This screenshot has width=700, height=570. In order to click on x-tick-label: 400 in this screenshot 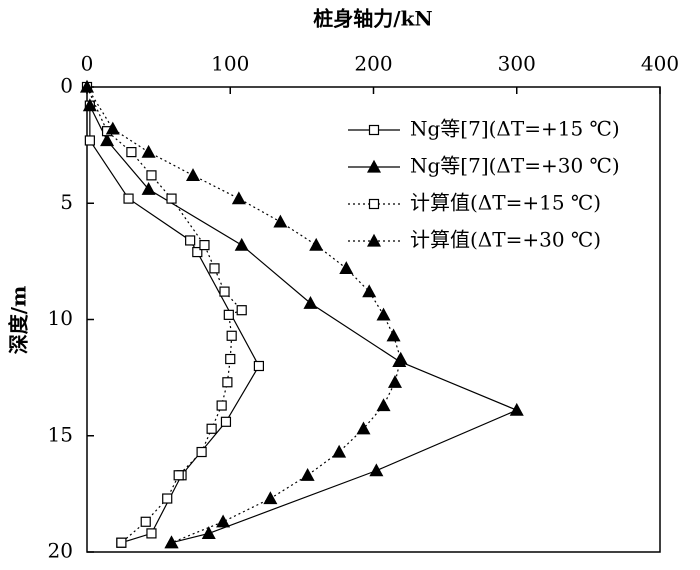, I will do `click(660, 64)`.